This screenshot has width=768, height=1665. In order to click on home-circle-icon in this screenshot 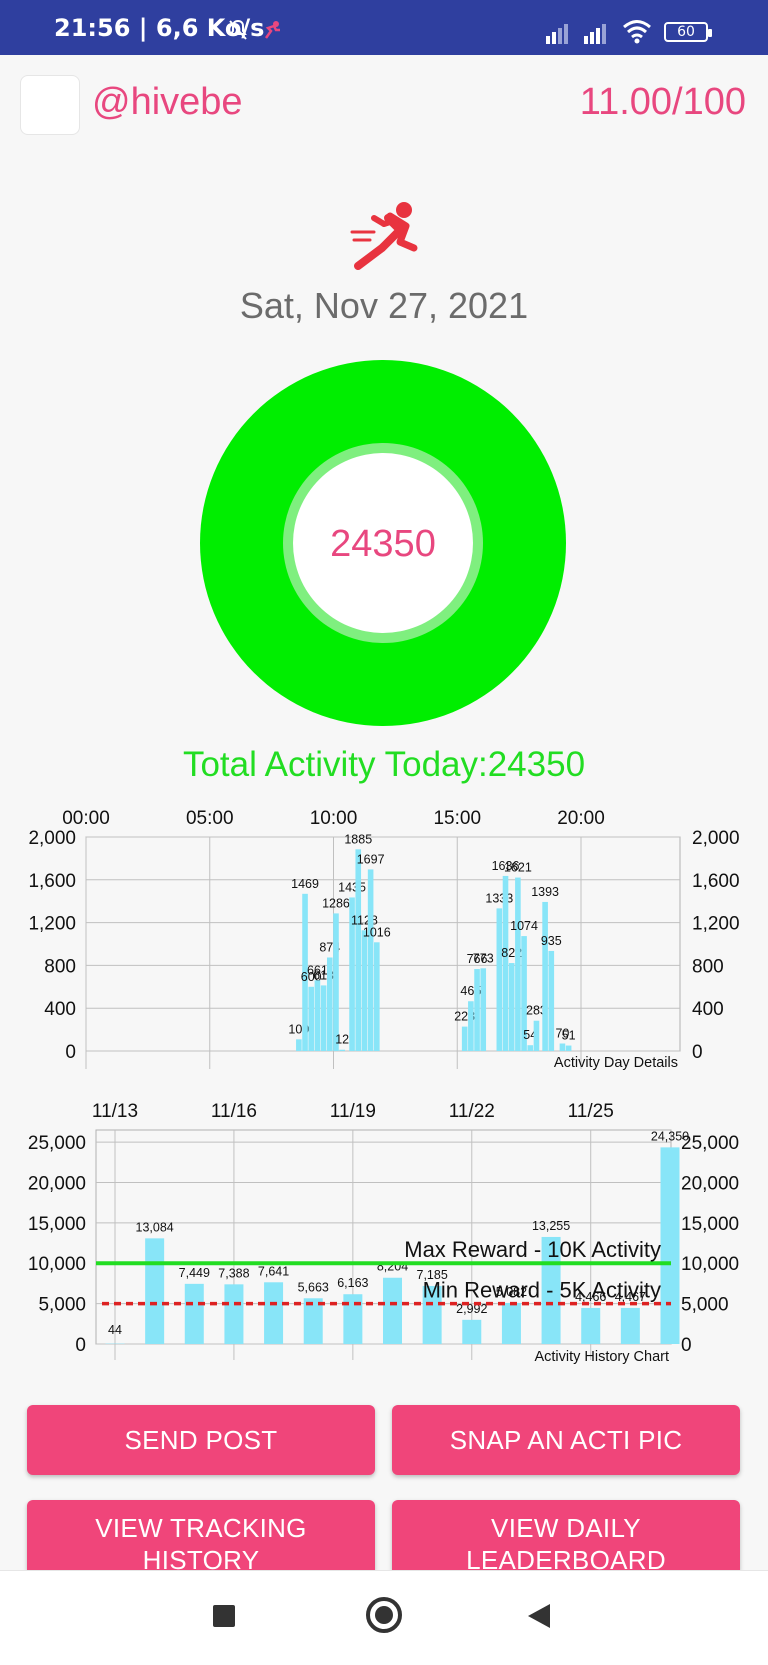, I will do `click(384, 1615)`.